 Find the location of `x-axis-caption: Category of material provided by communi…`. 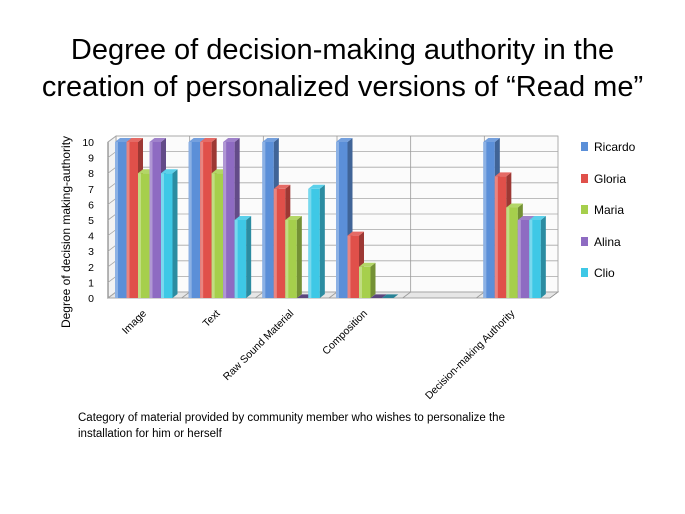

x-axis-caption: Category of material provided by communi… is located at coordinates (291, 426).